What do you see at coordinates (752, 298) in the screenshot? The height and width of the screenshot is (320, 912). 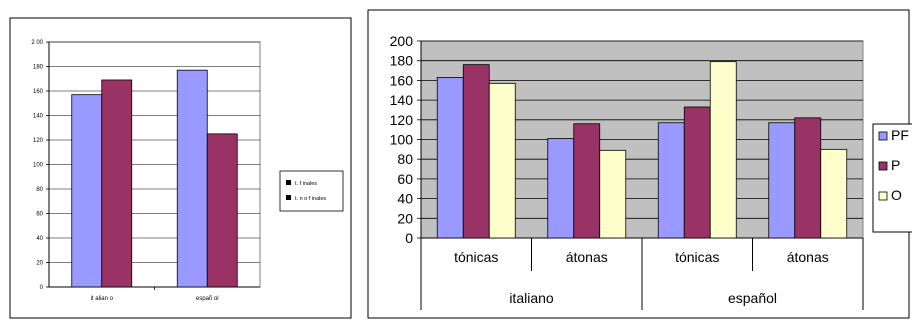 I see `group-label: español` at bounding box center [752, 298].